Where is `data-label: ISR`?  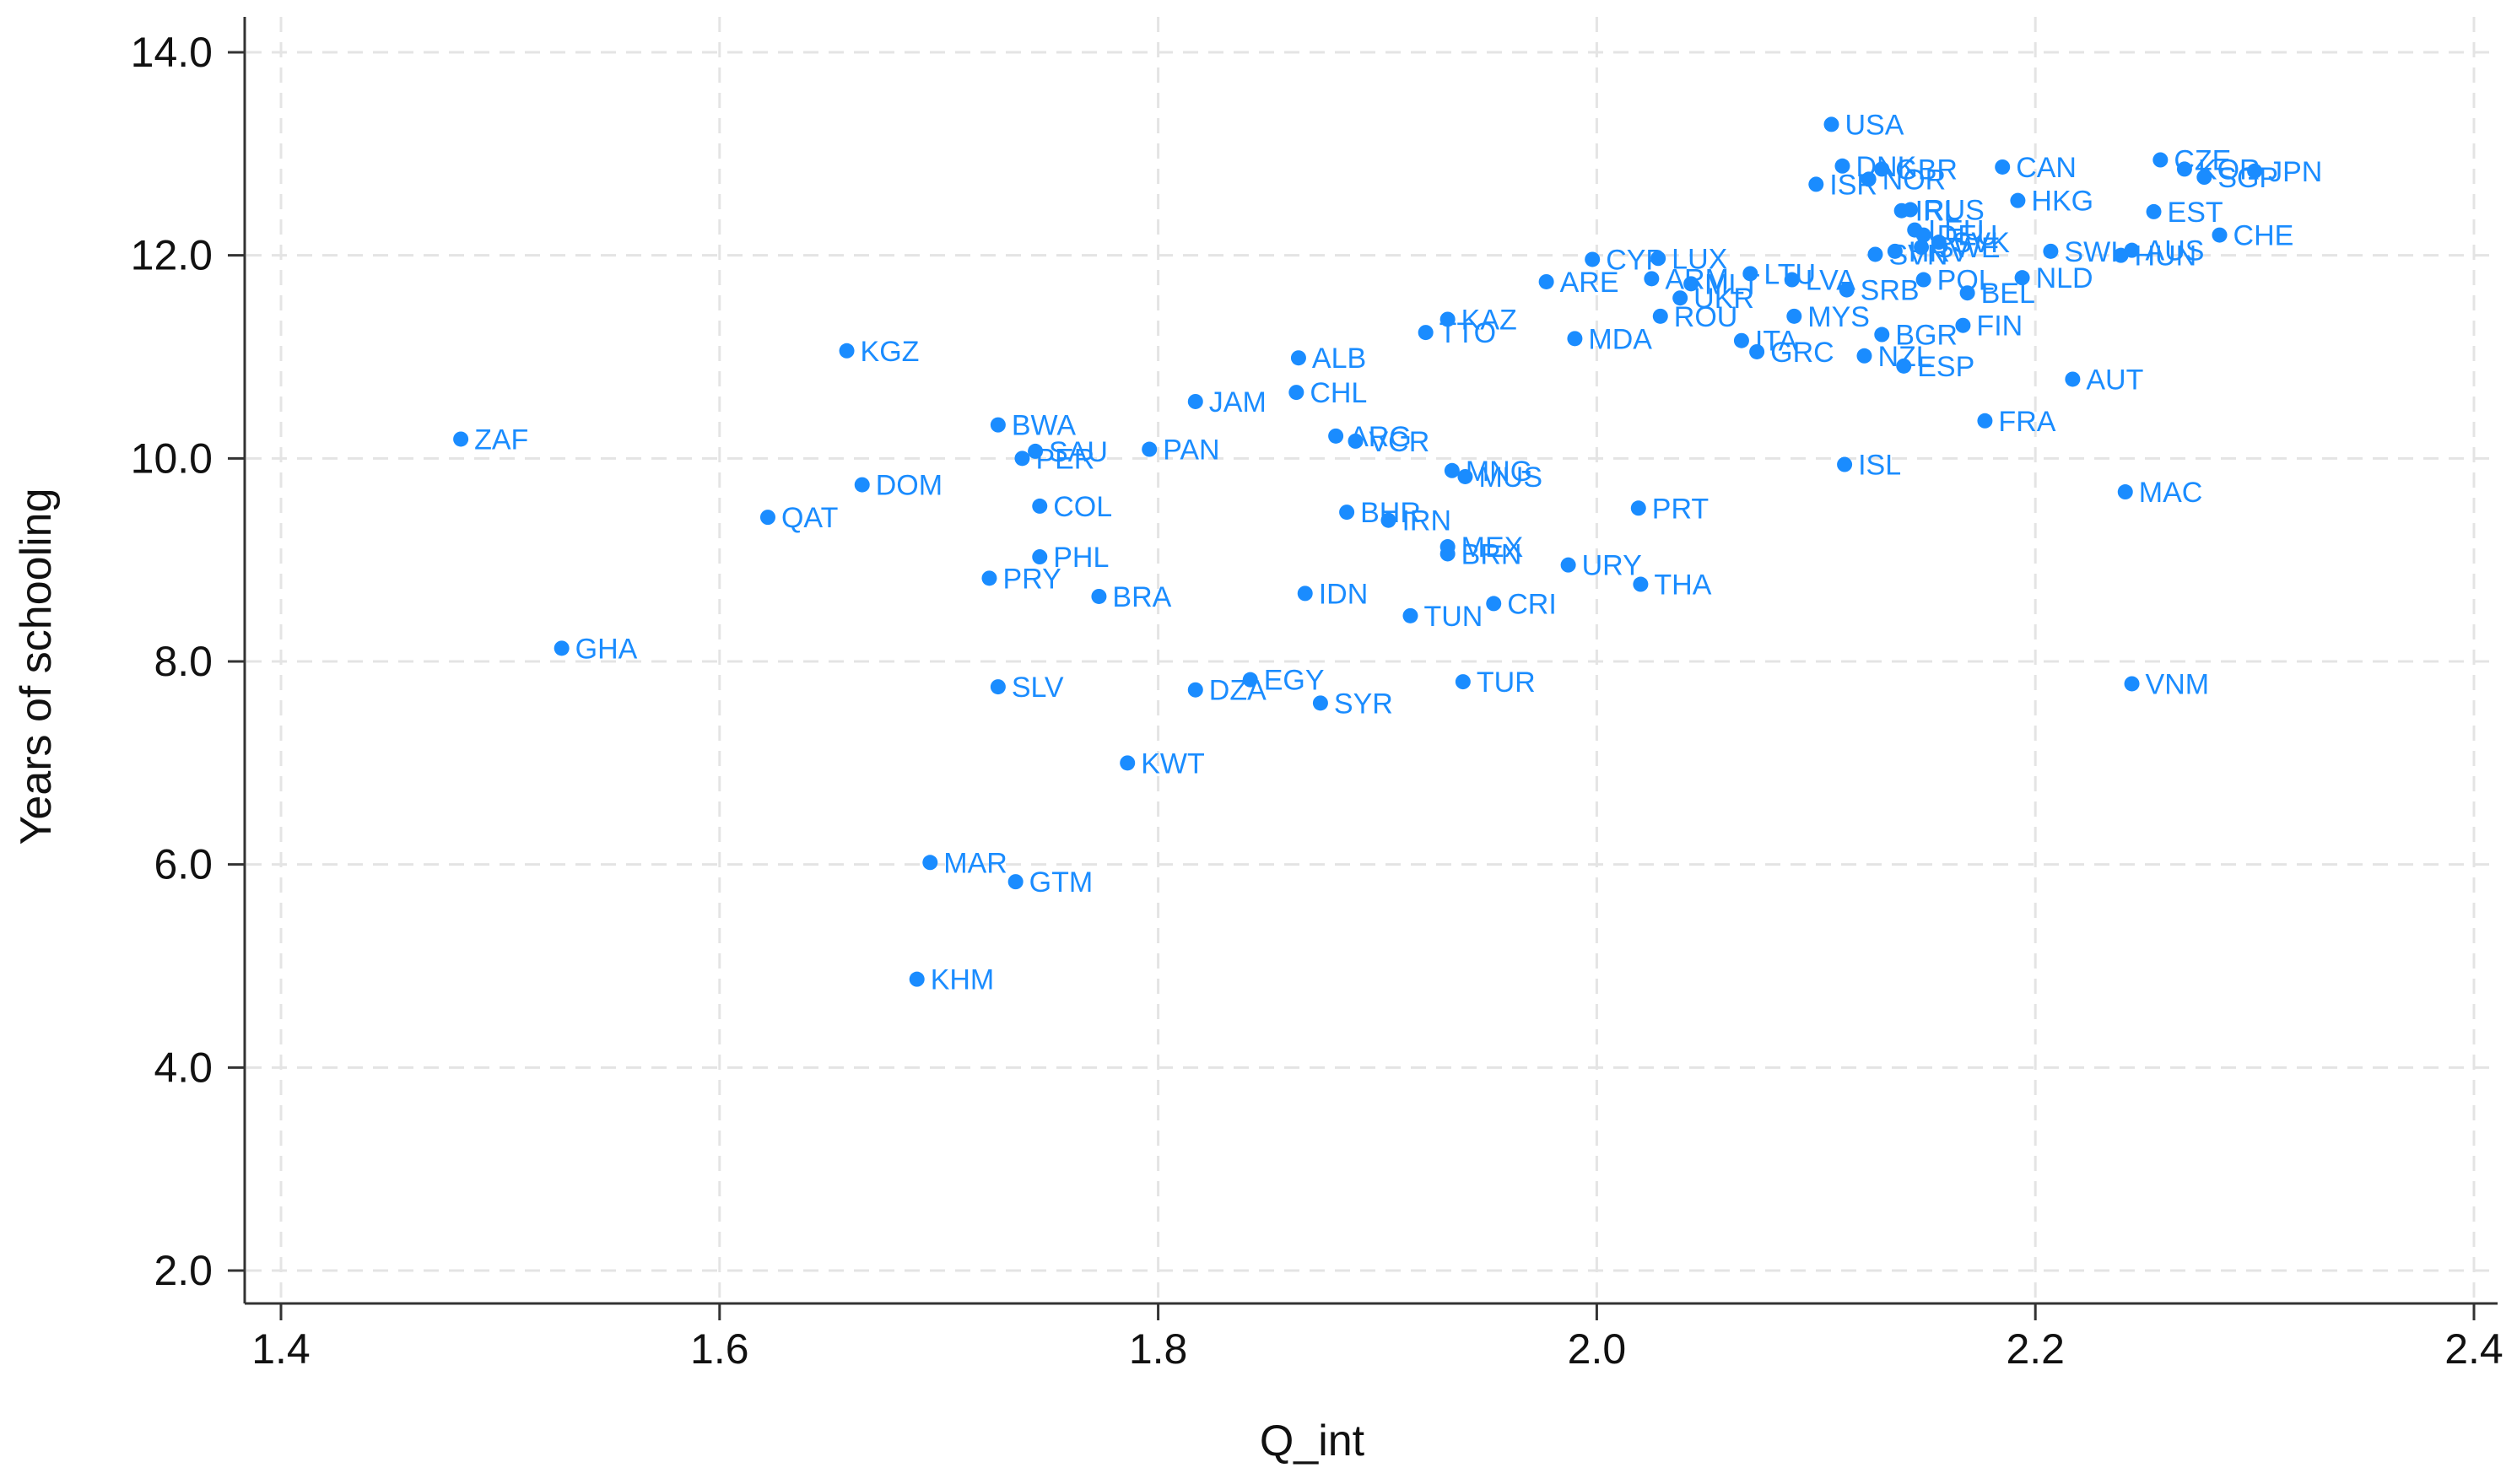 data-label: ISR is located at coordinates (1853, 185).